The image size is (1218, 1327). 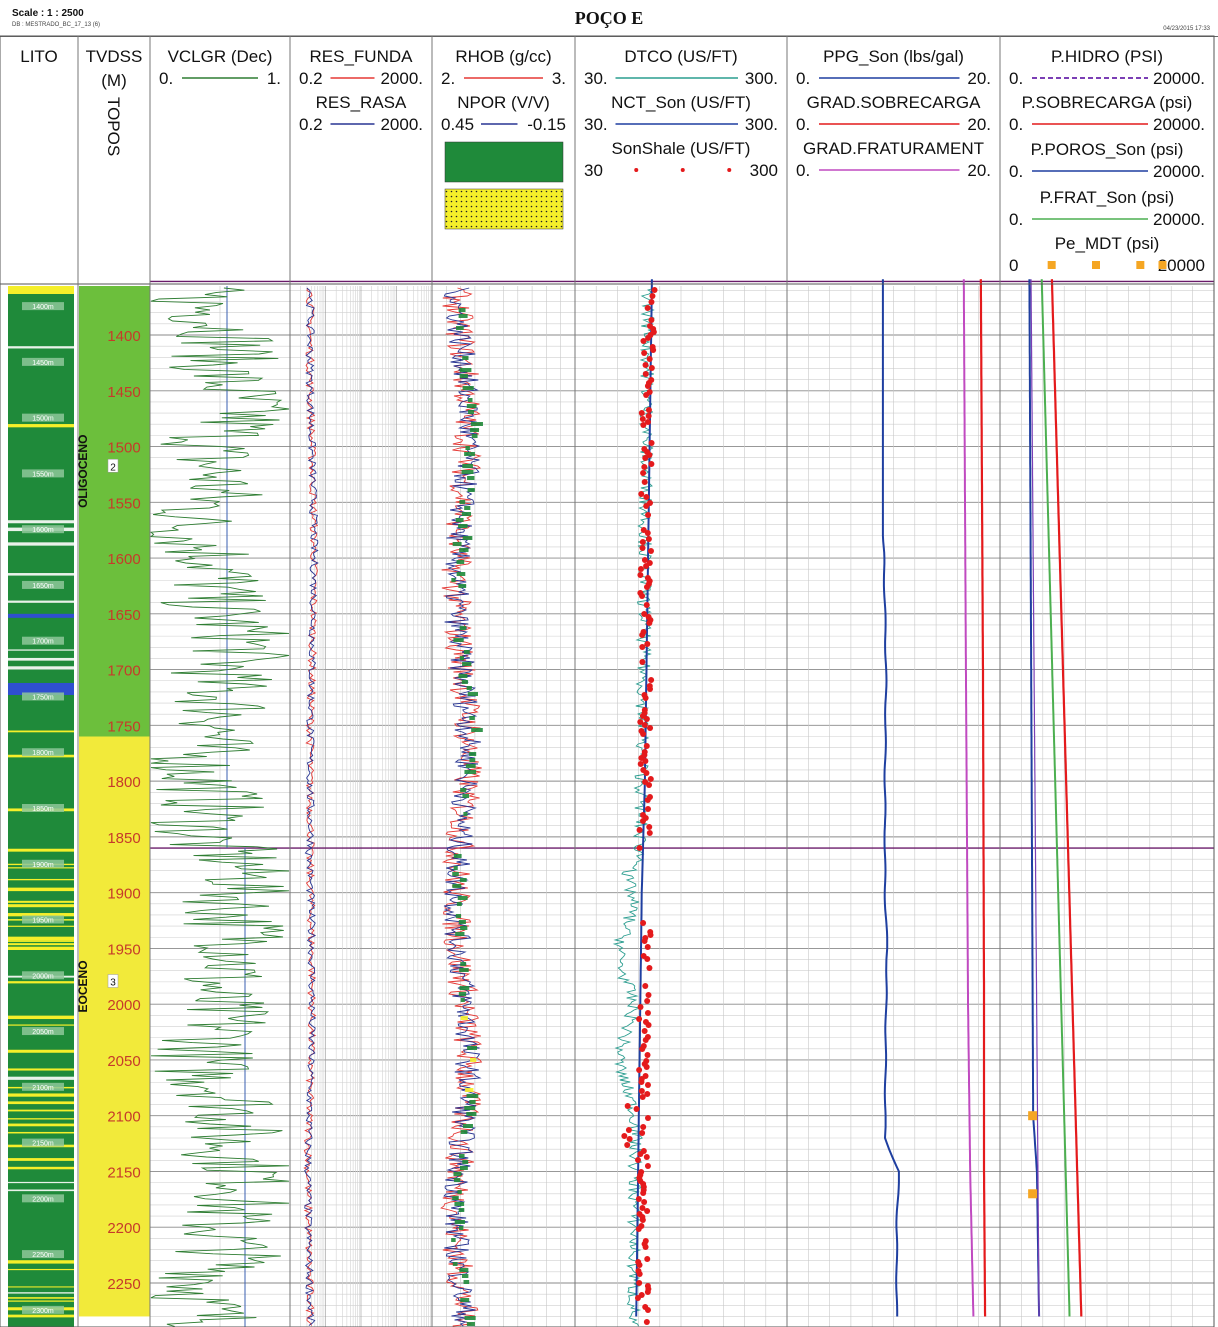 I want to click on curve-max-label: 300, so click(x=764, y=170).